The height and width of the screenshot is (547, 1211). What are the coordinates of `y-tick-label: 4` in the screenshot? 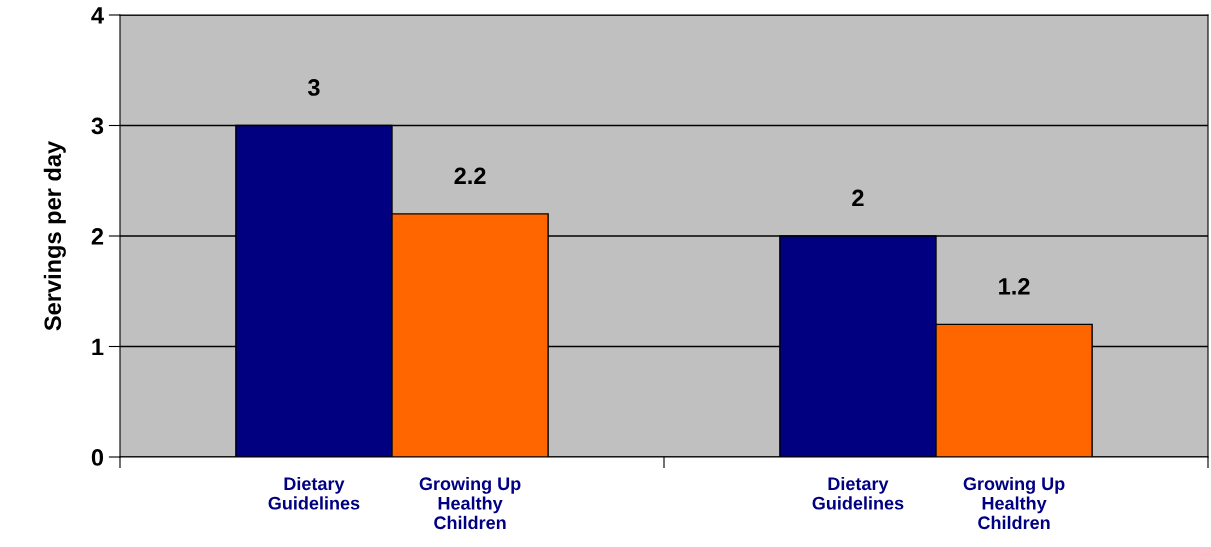 It's located at (97, 15).